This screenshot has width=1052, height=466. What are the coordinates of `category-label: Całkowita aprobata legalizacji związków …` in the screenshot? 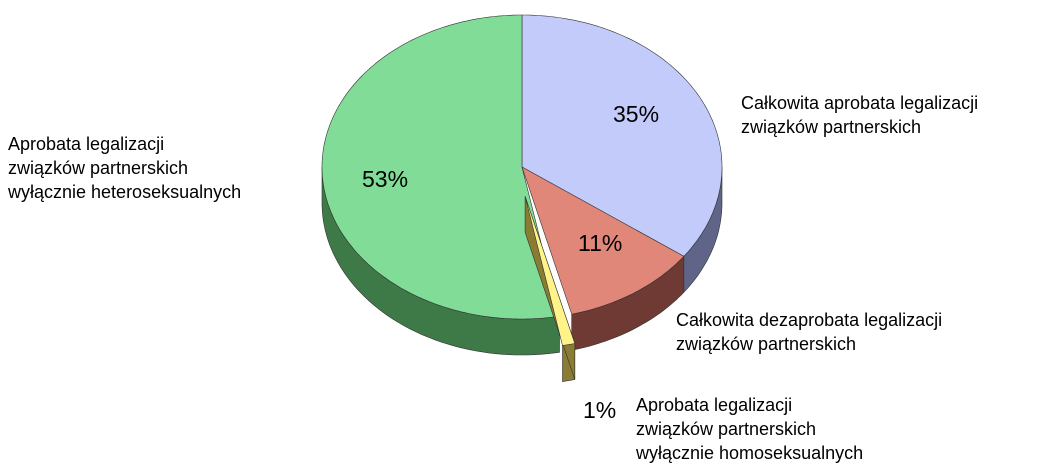 It's located at (860, 115).